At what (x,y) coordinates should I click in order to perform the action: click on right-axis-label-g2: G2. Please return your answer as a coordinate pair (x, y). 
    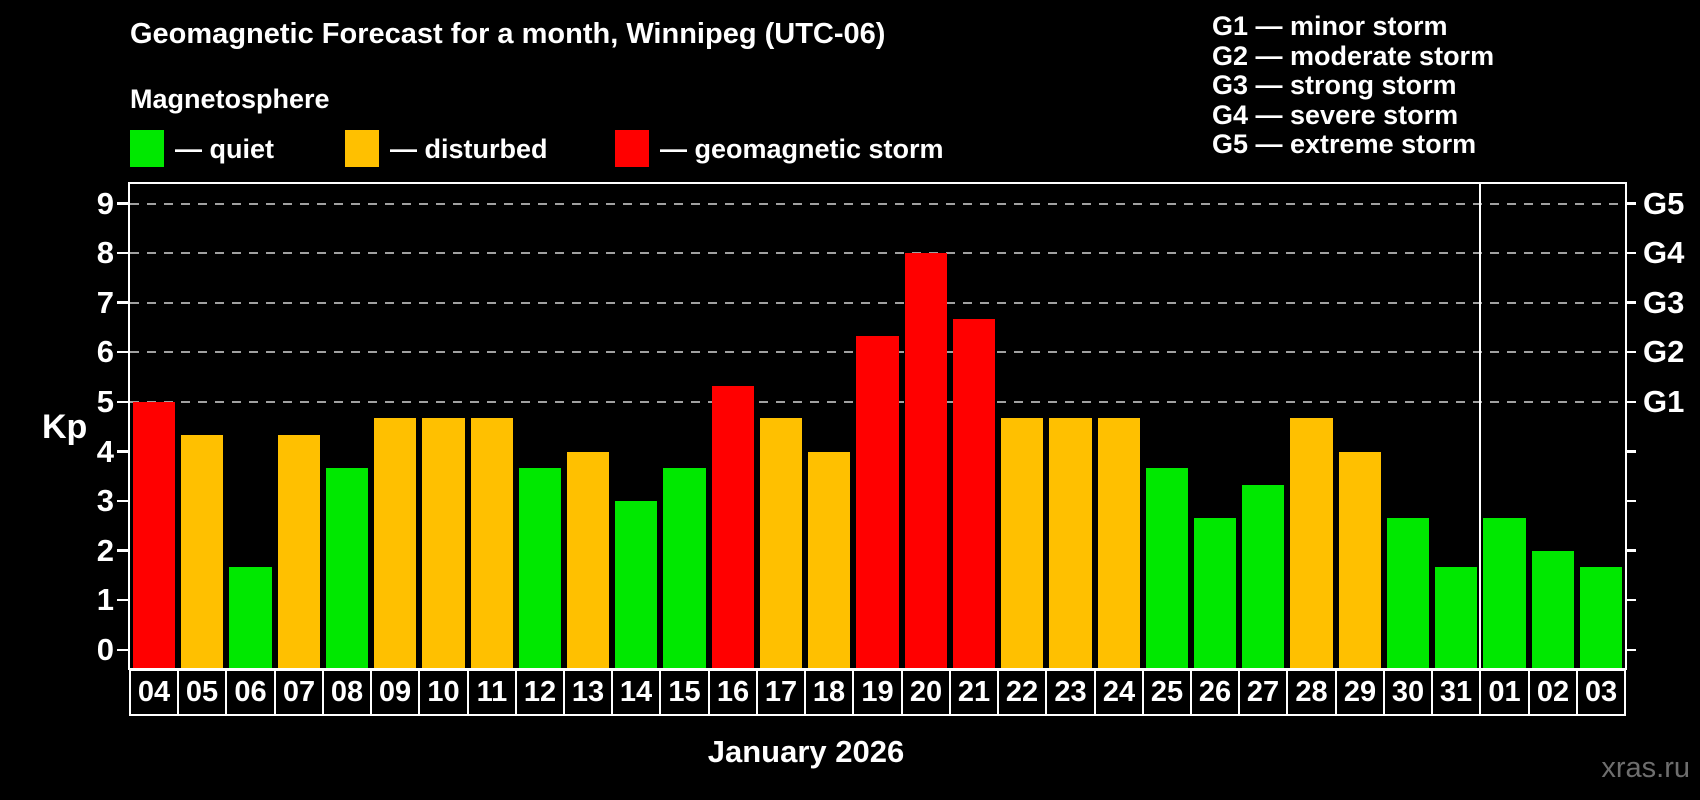
    Looking at the image, I should click on (1664, 352).